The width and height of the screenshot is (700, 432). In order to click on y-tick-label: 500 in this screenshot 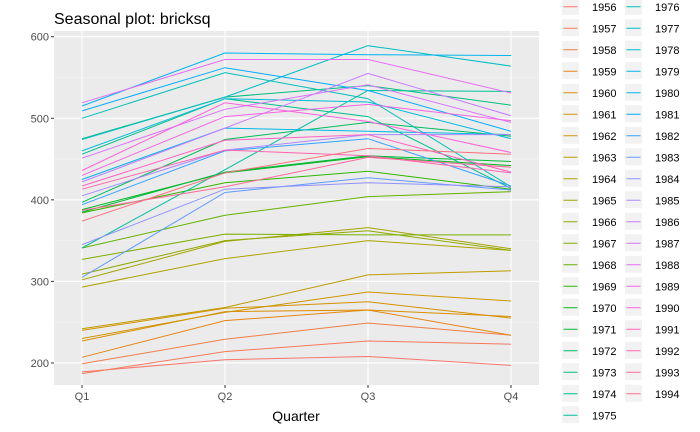, I will do `click(40, 119)`.